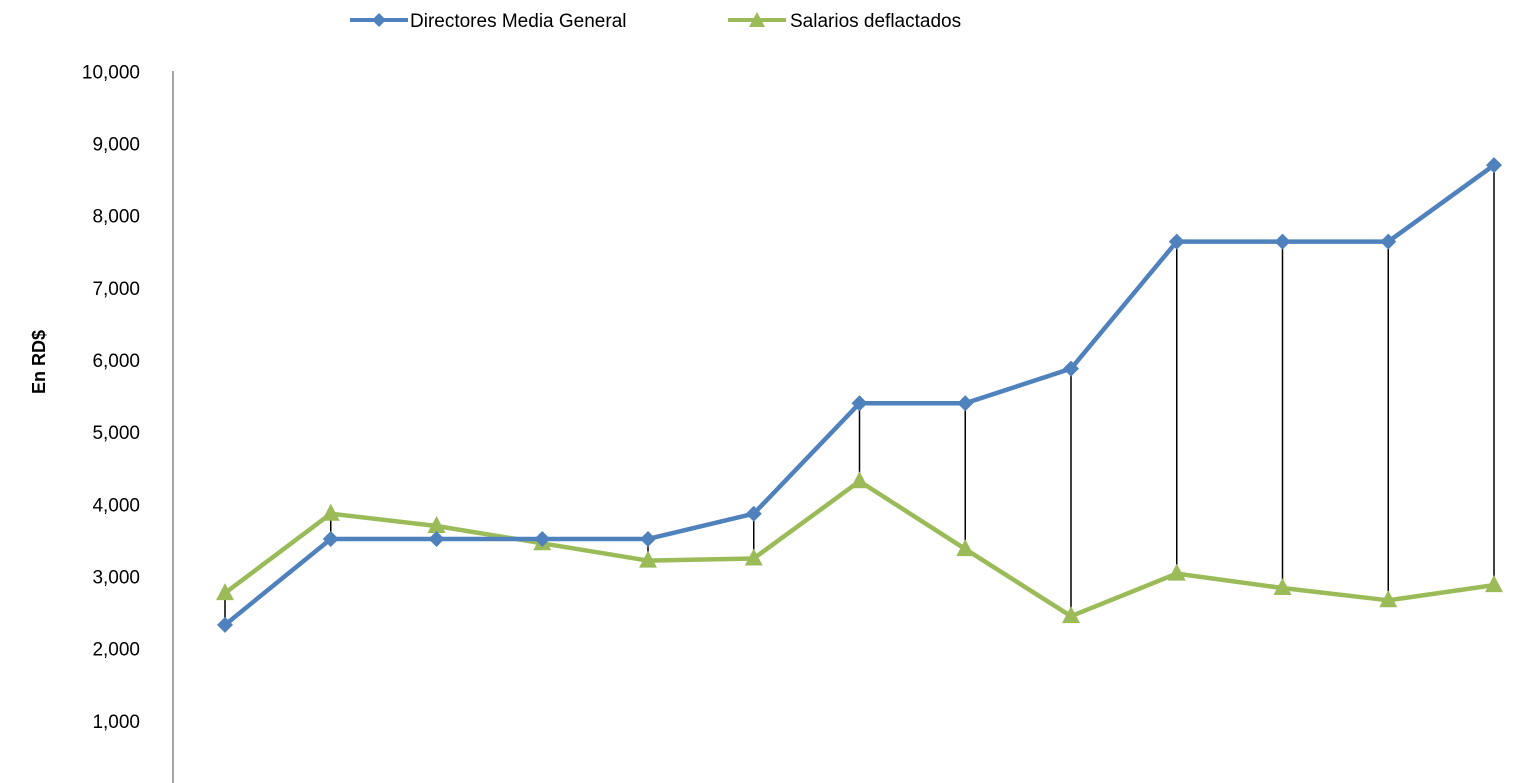 The image size is (1531, 783). I want to click on y-tick-label: 7,000, so click(116, 289).